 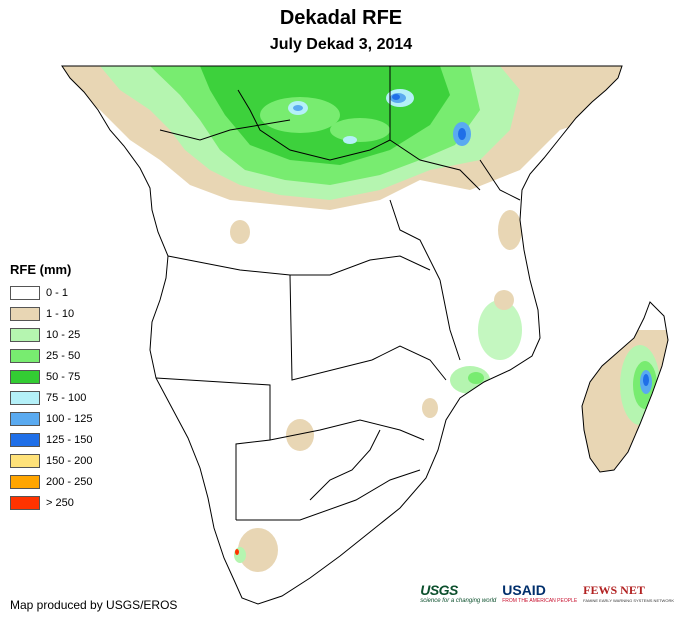 What do you see at coordinates (60, 313) in the screenshot?
I see `legend-label: 1 - 10` at bounding box center [60, 313].